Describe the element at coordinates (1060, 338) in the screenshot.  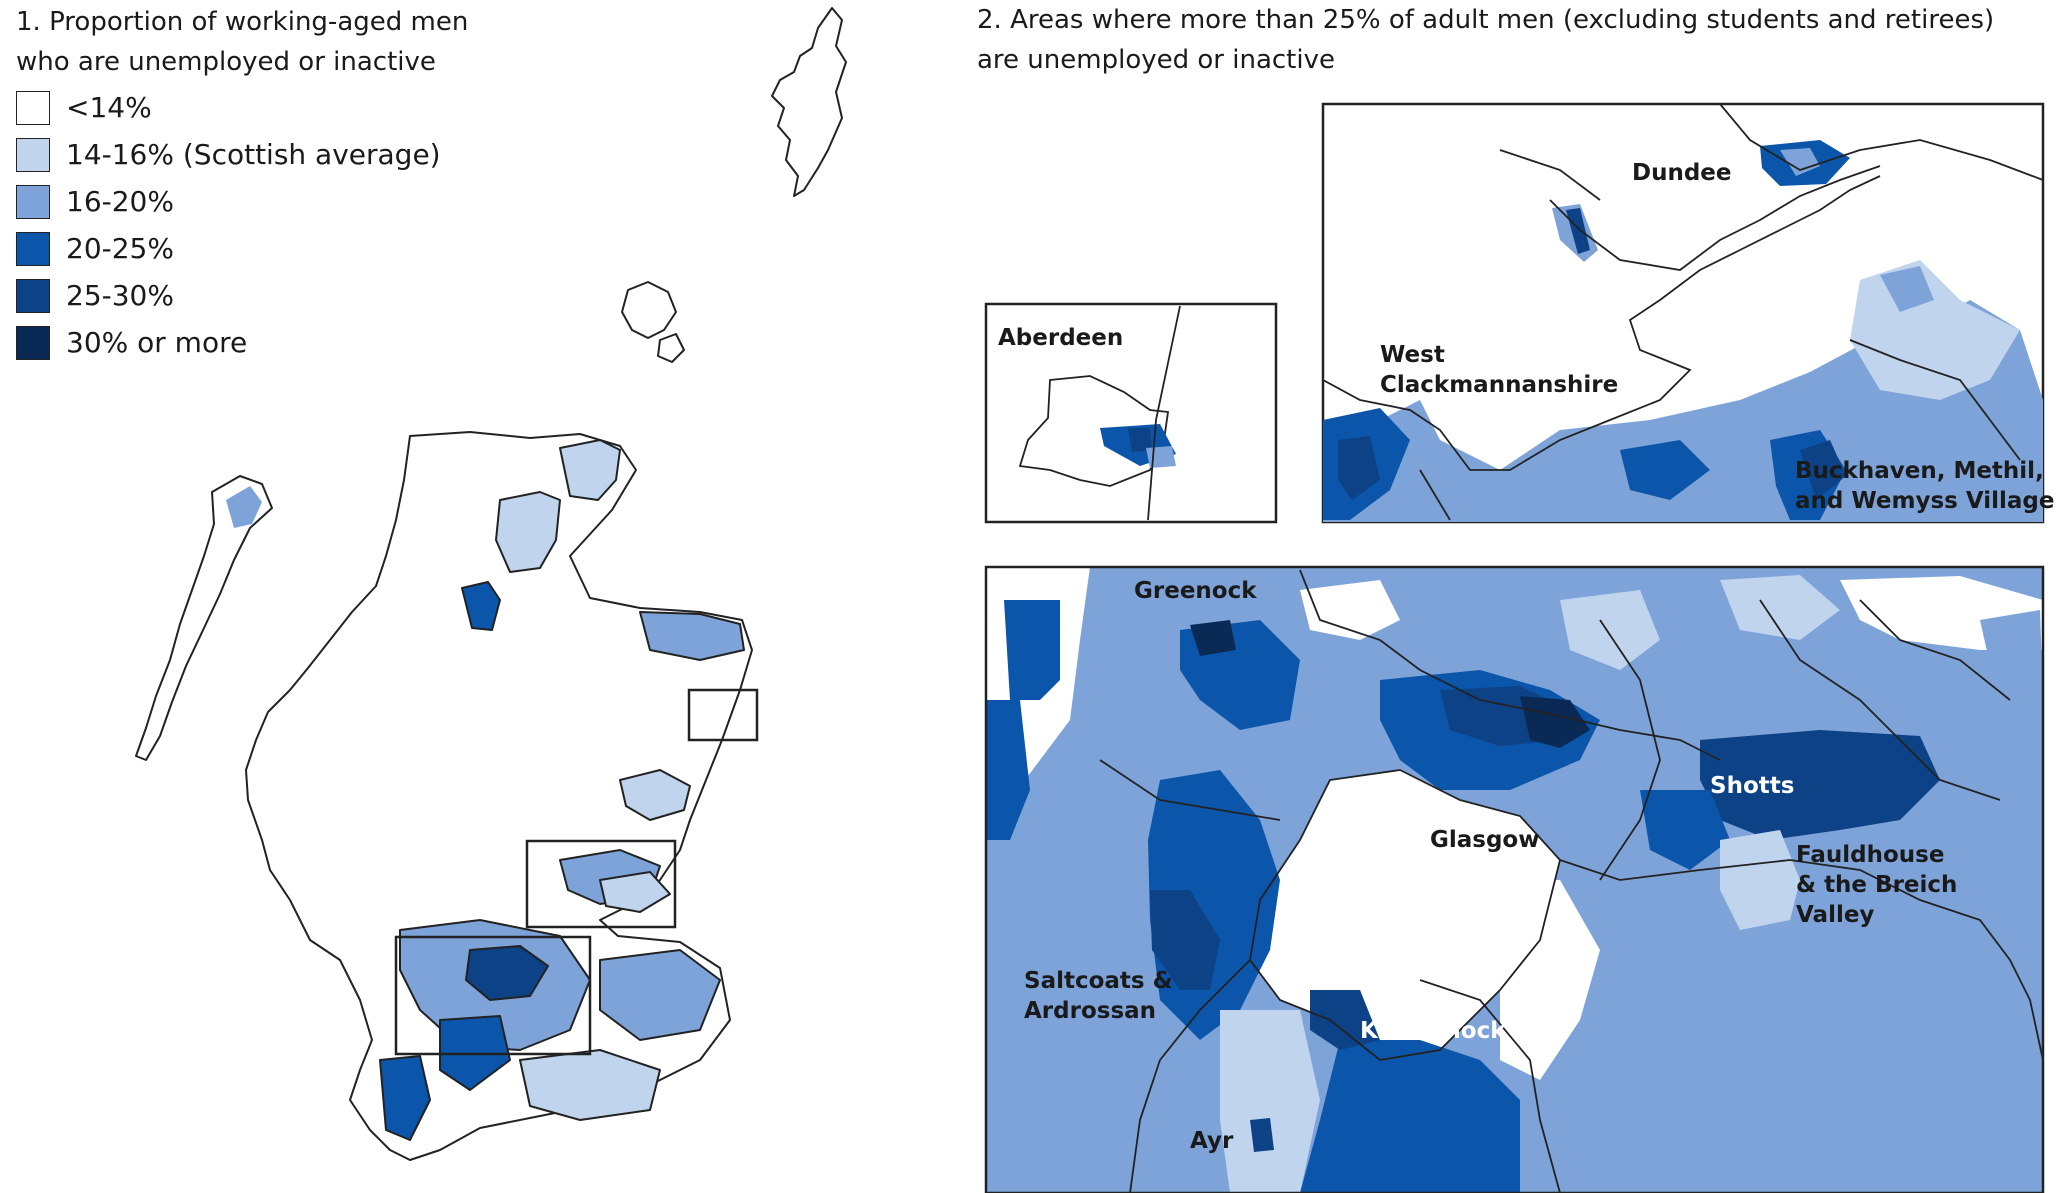
I see `label-aberdeen: Aberdeen` at that location.